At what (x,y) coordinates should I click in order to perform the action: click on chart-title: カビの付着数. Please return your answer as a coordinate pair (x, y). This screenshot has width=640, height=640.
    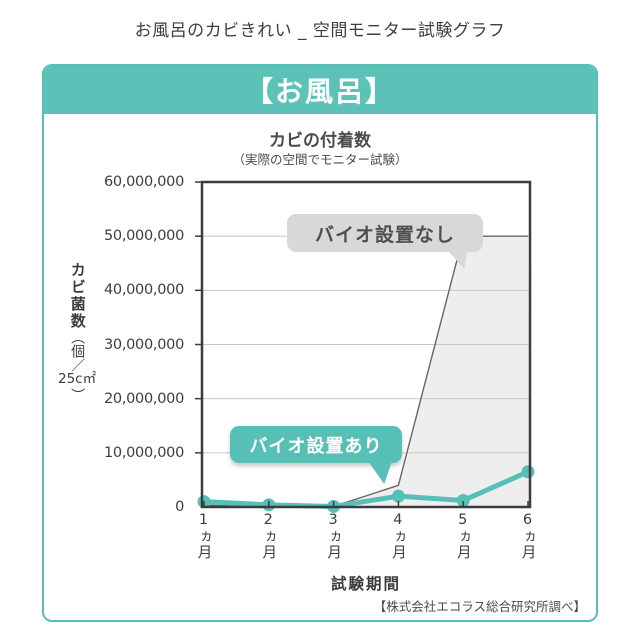
    Looking at the image, I should click on (320, 141).